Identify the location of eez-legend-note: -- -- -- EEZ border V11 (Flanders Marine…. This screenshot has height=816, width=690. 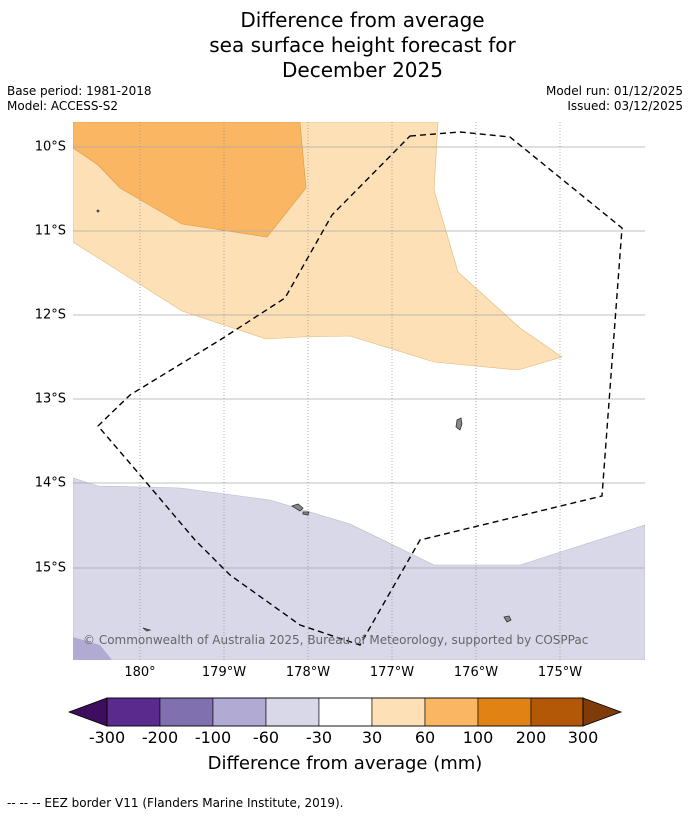
(175, 803).